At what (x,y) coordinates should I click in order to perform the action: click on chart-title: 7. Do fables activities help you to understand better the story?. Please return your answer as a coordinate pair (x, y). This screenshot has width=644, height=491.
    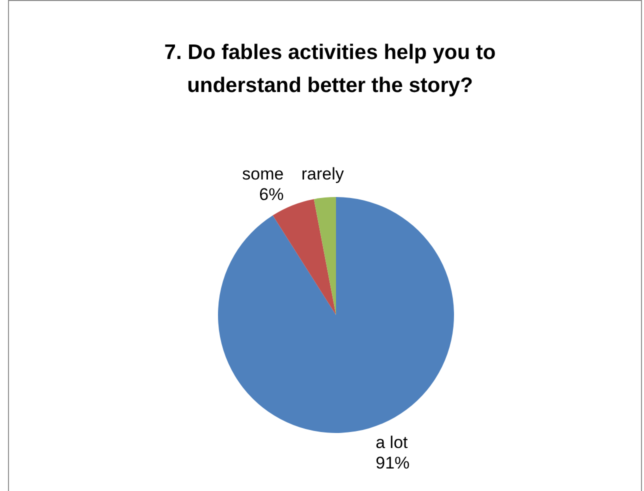
    Looking at the image, I should click on (330, 69).